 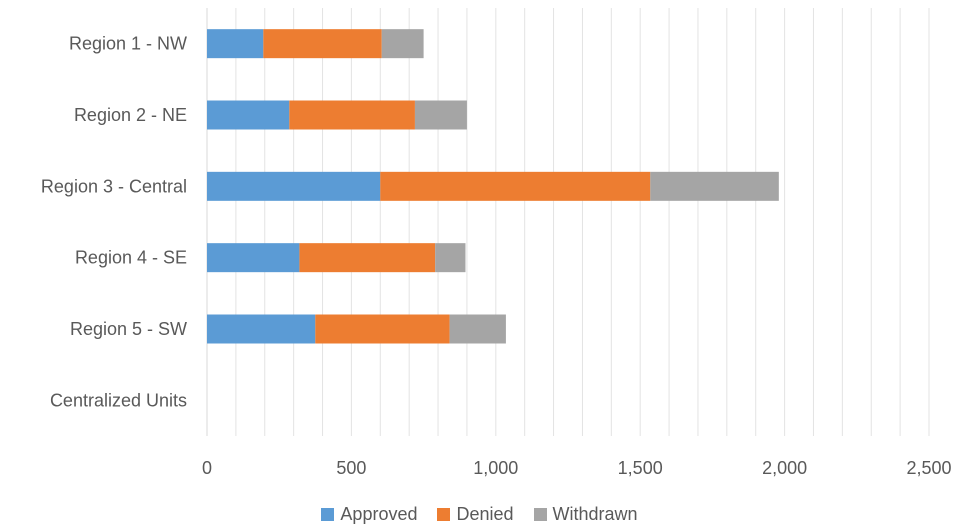 What do you see at coordinates (595, 514) in the screenshot?
I see `legend-label: Withdrawn` at bounding box center [595, 514].